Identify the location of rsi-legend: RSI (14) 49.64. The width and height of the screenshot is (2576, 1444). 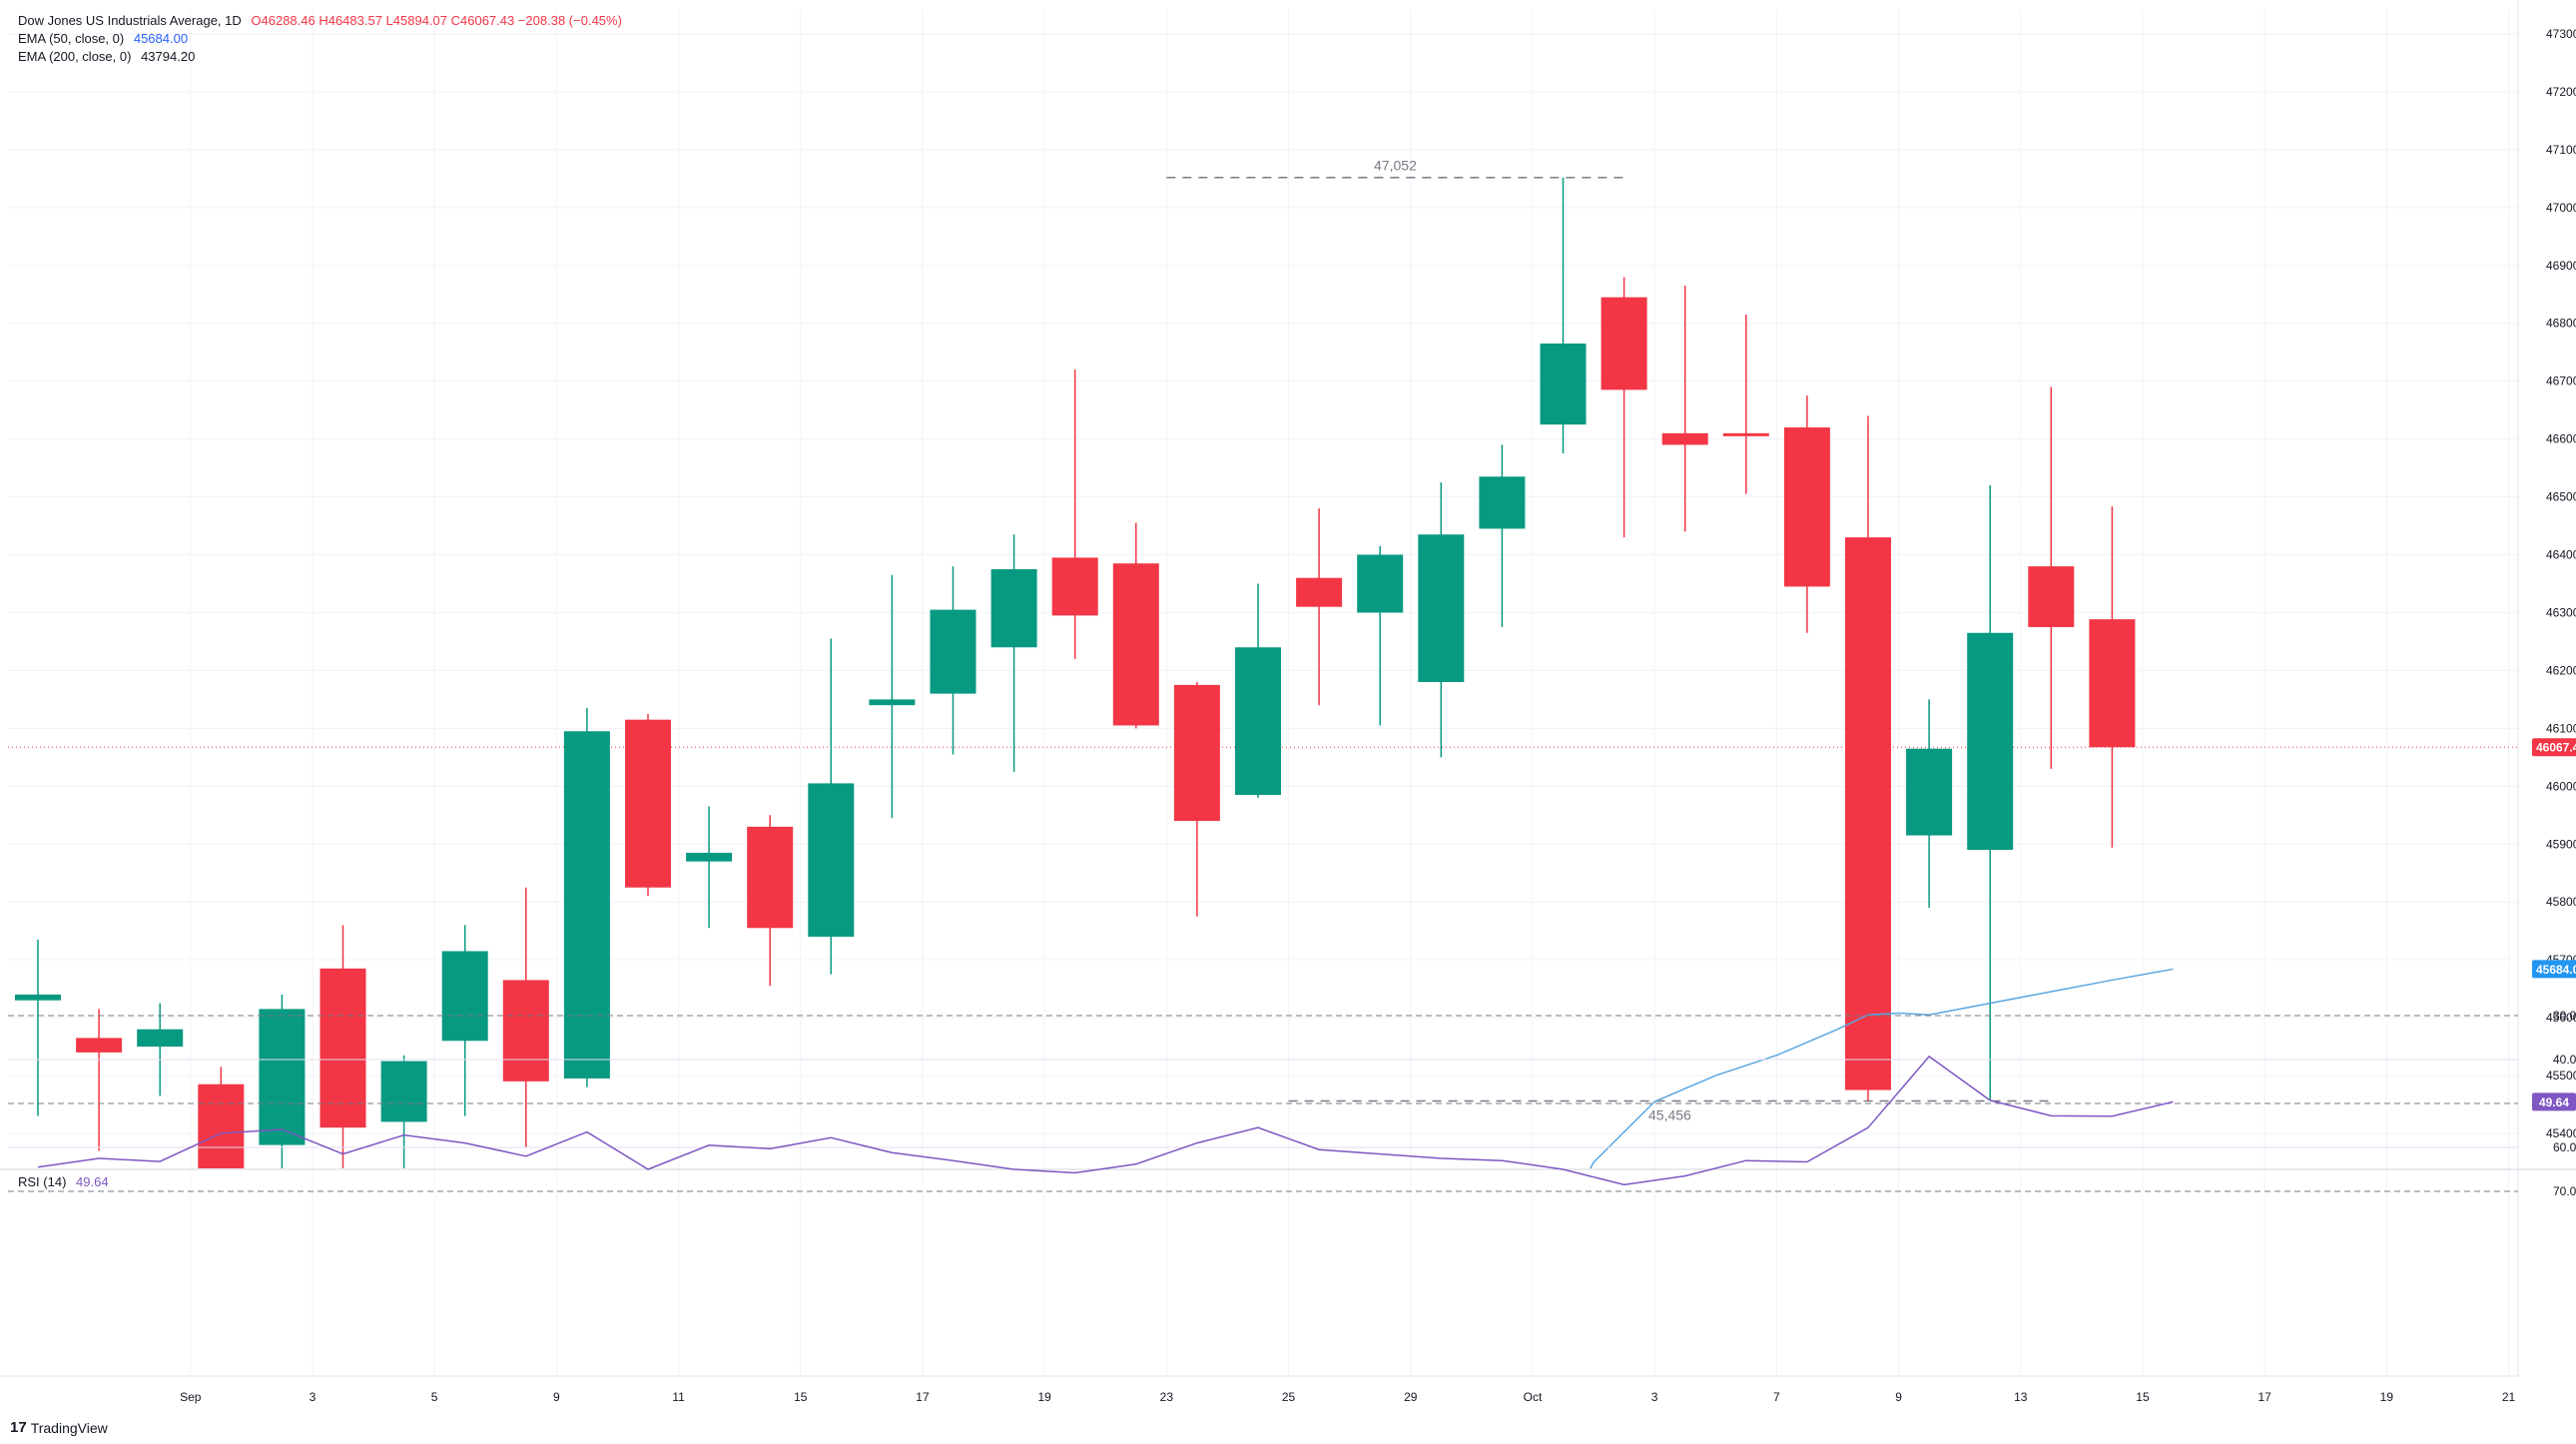
(66, 1182).